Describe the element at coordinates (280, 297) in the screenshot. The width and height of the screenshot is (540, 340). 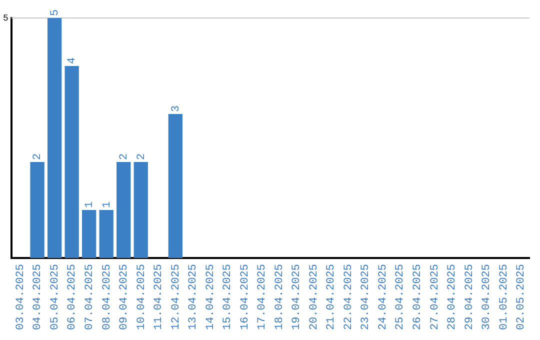
I see `x-tick-label: 18.04.2025` at that location.